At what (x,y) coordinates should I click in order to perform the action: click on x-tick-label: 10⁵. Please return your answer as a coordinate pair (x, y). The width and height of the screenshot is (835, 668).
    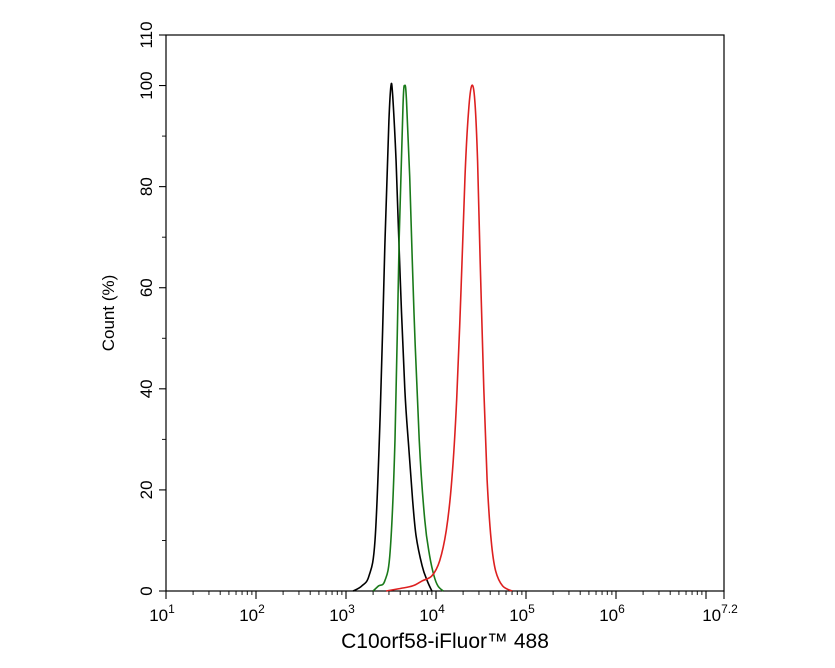
    Looking at the image, I should click on (522, 613).